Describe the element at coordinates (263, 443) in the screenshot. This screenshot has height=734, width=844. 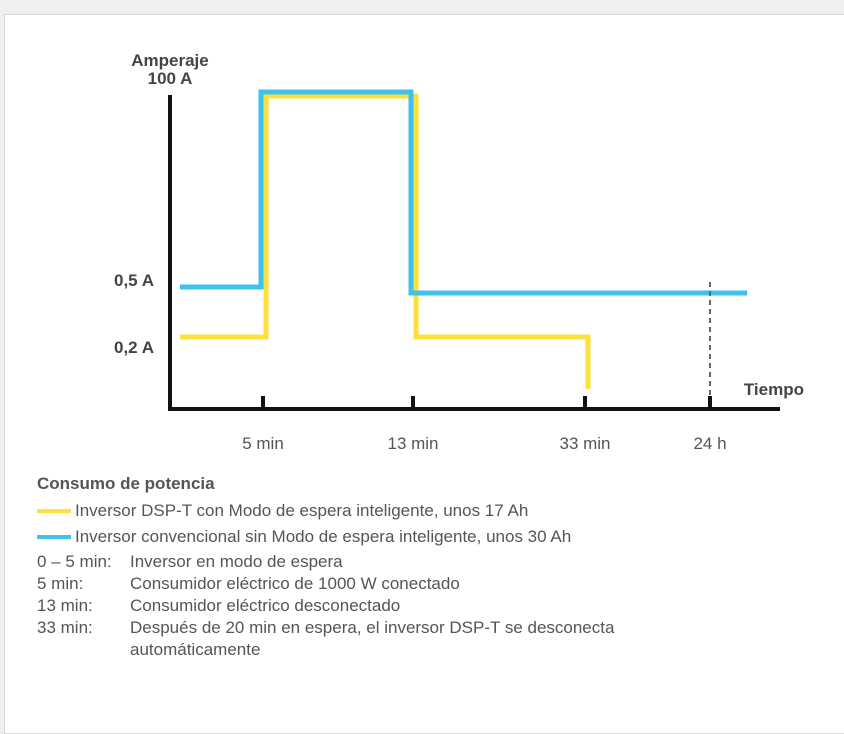
I see `x-tick-label: 5 min` at that location.